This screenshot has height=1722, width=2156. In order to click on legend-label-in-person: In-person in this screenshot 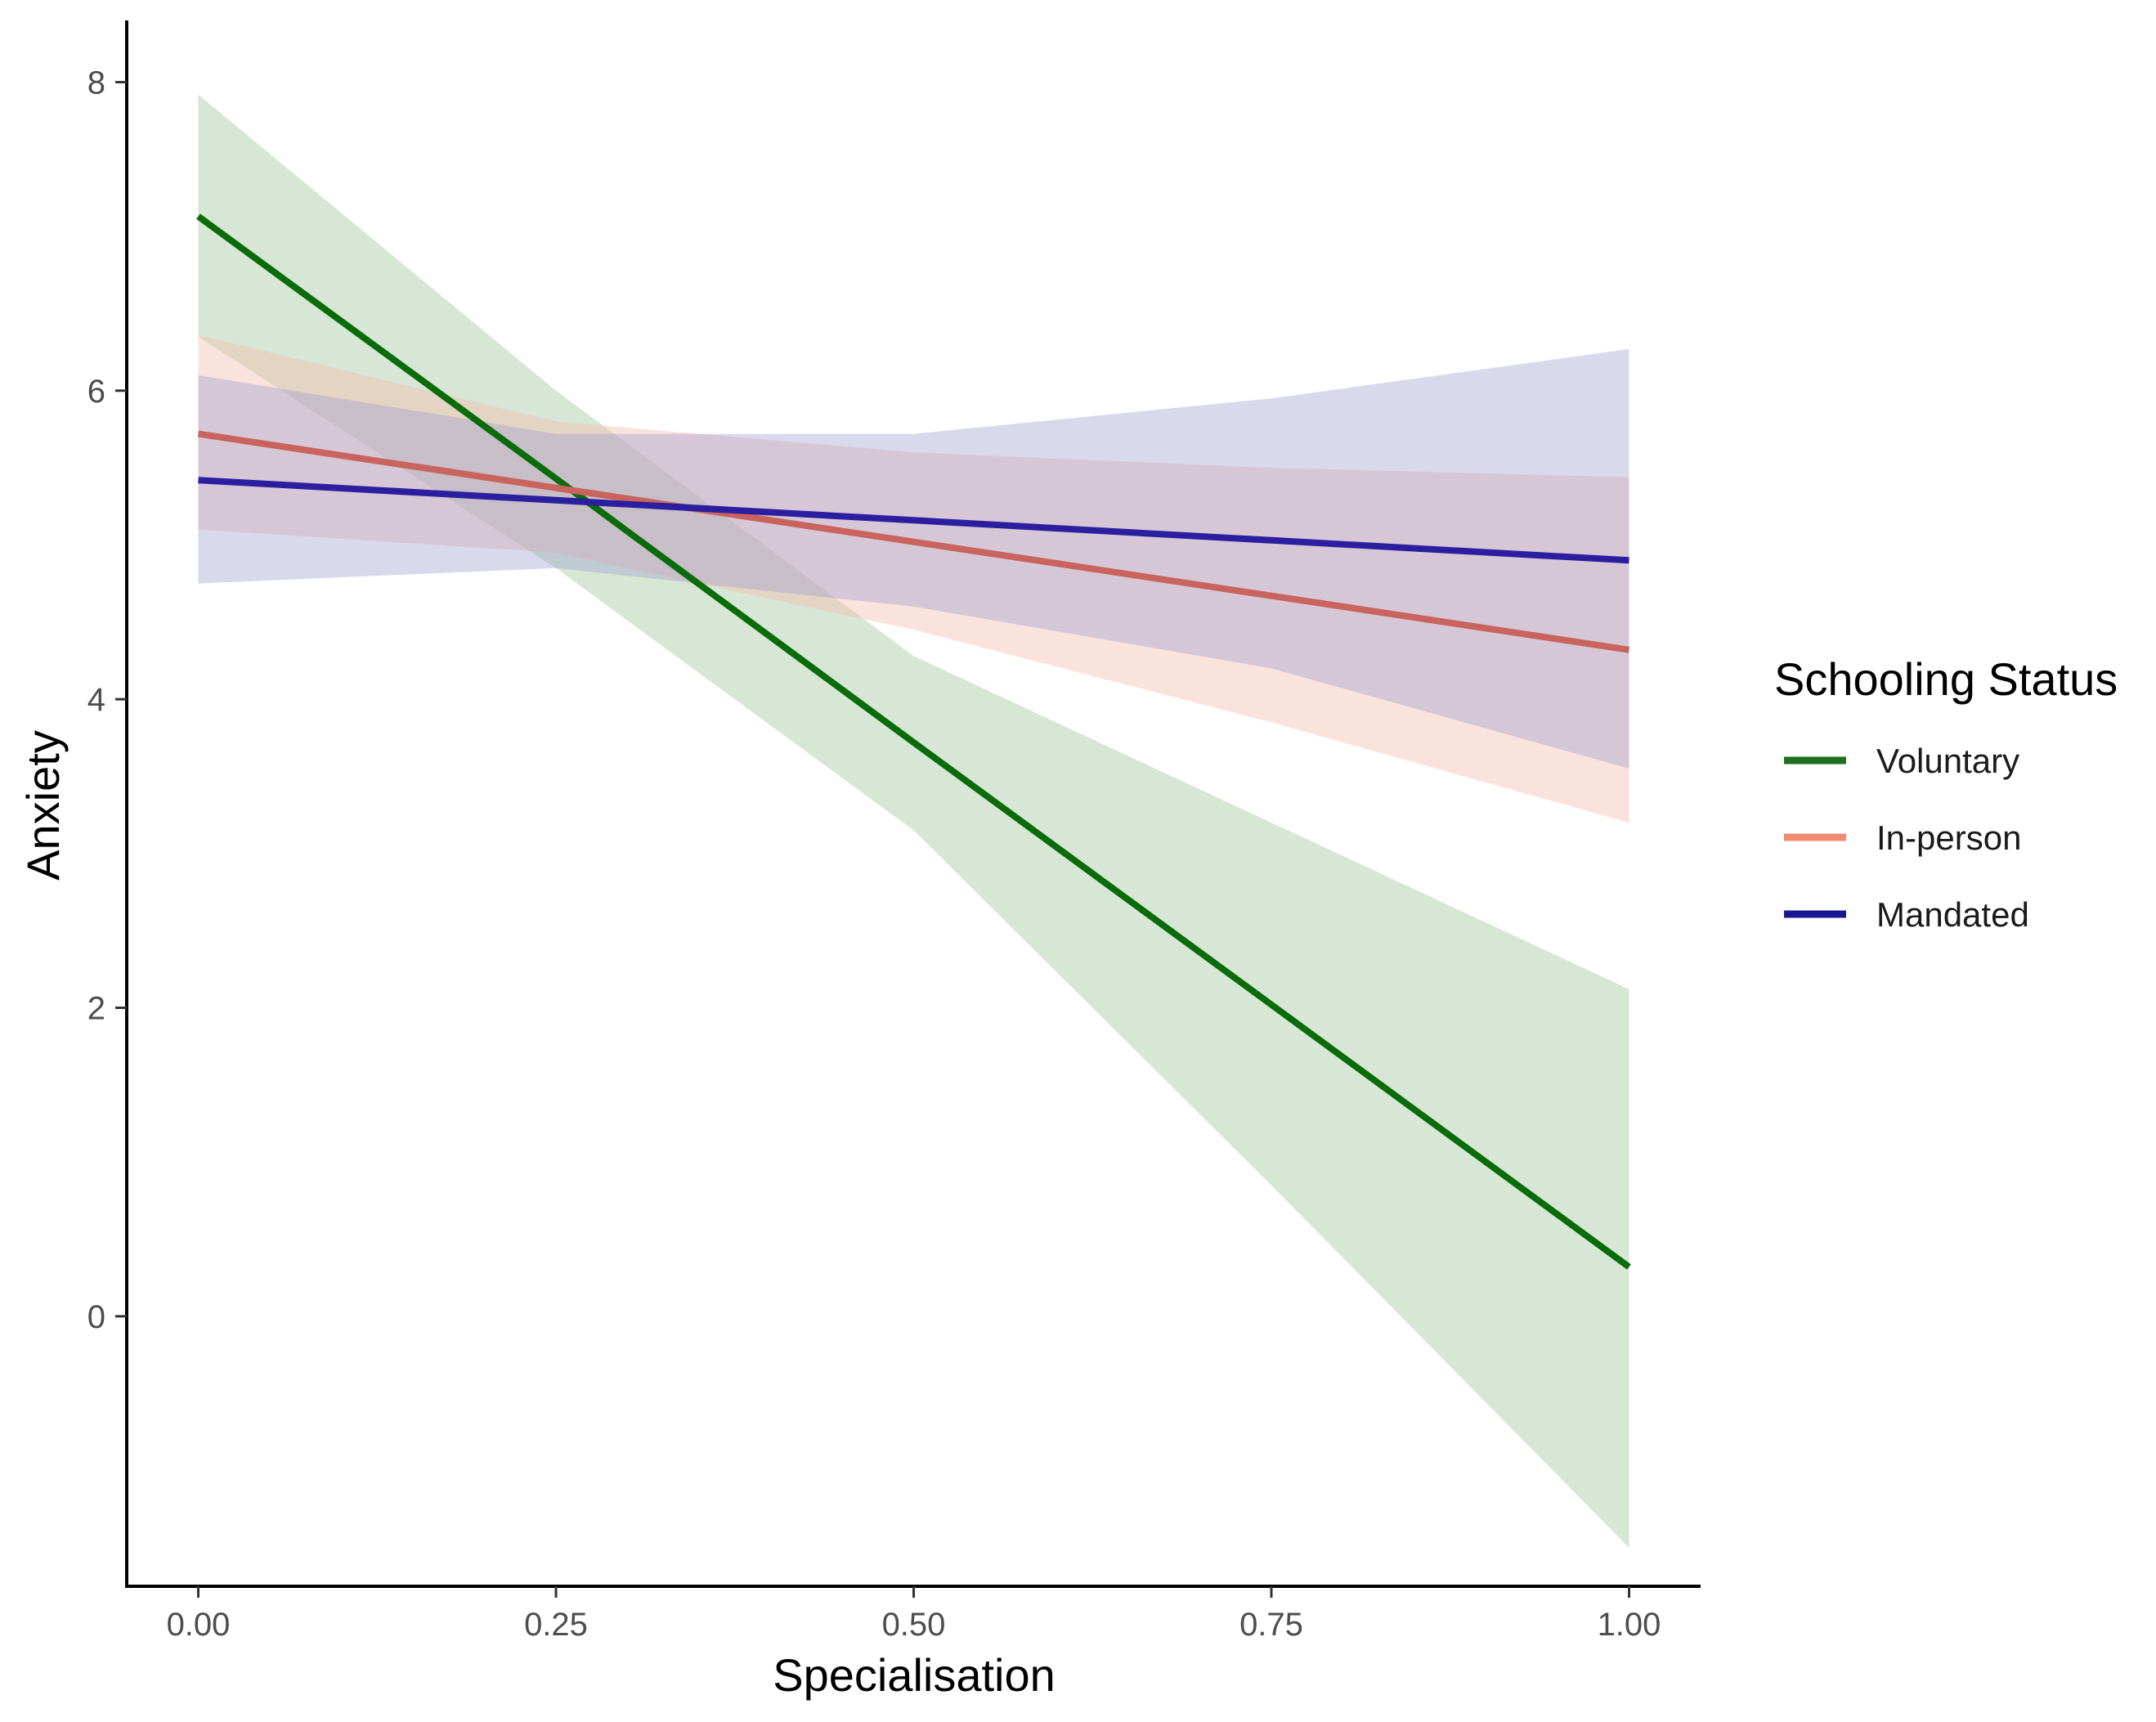, I will do `click(1948, 837)`.